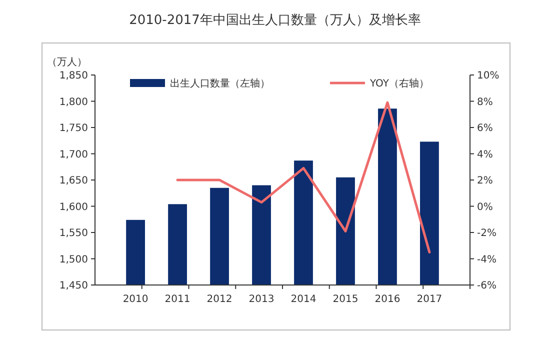 The height and width of the screenshot is (340, 550). I want to click on y-tick-label: 1,500, so click(73, 260).